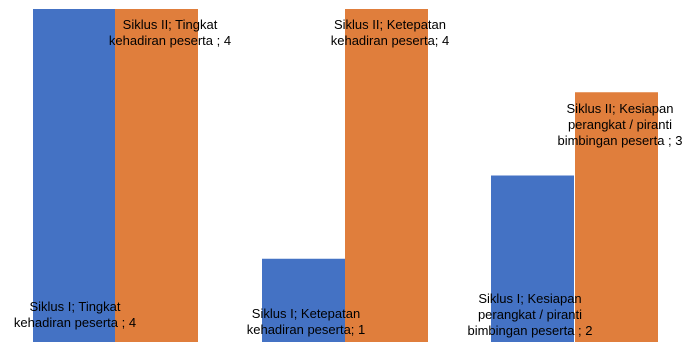 This screenshot has height=342, width=686. What do you see at coordinates (620, 108) in the screenshot?
I see `data-label-line: Siklus II; Kesiapan` at bounding box center [620, 108].